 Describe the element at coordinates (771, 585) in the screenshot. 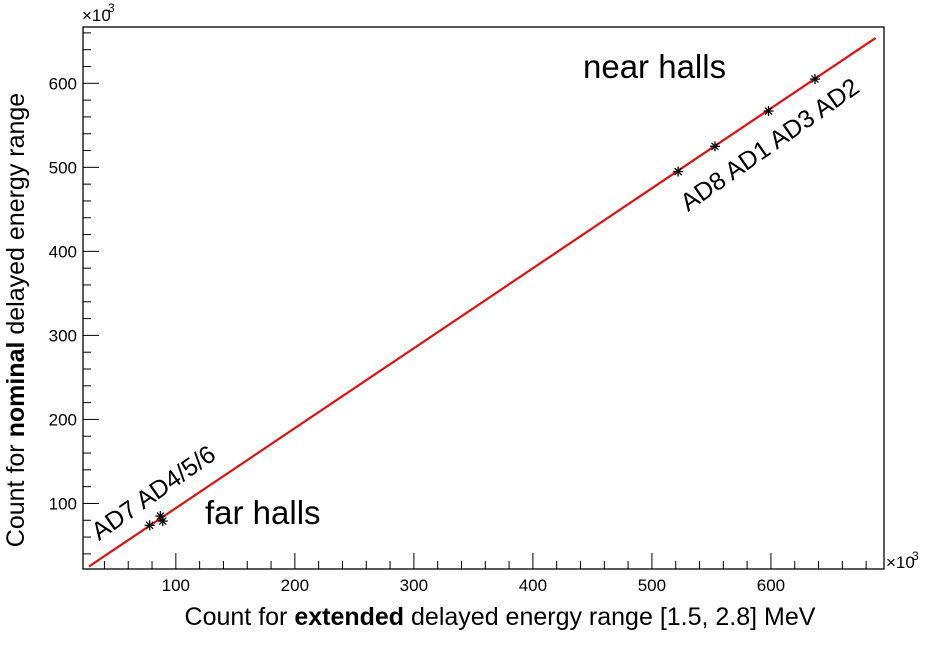

I see `x-tick-label: 600` at that location.